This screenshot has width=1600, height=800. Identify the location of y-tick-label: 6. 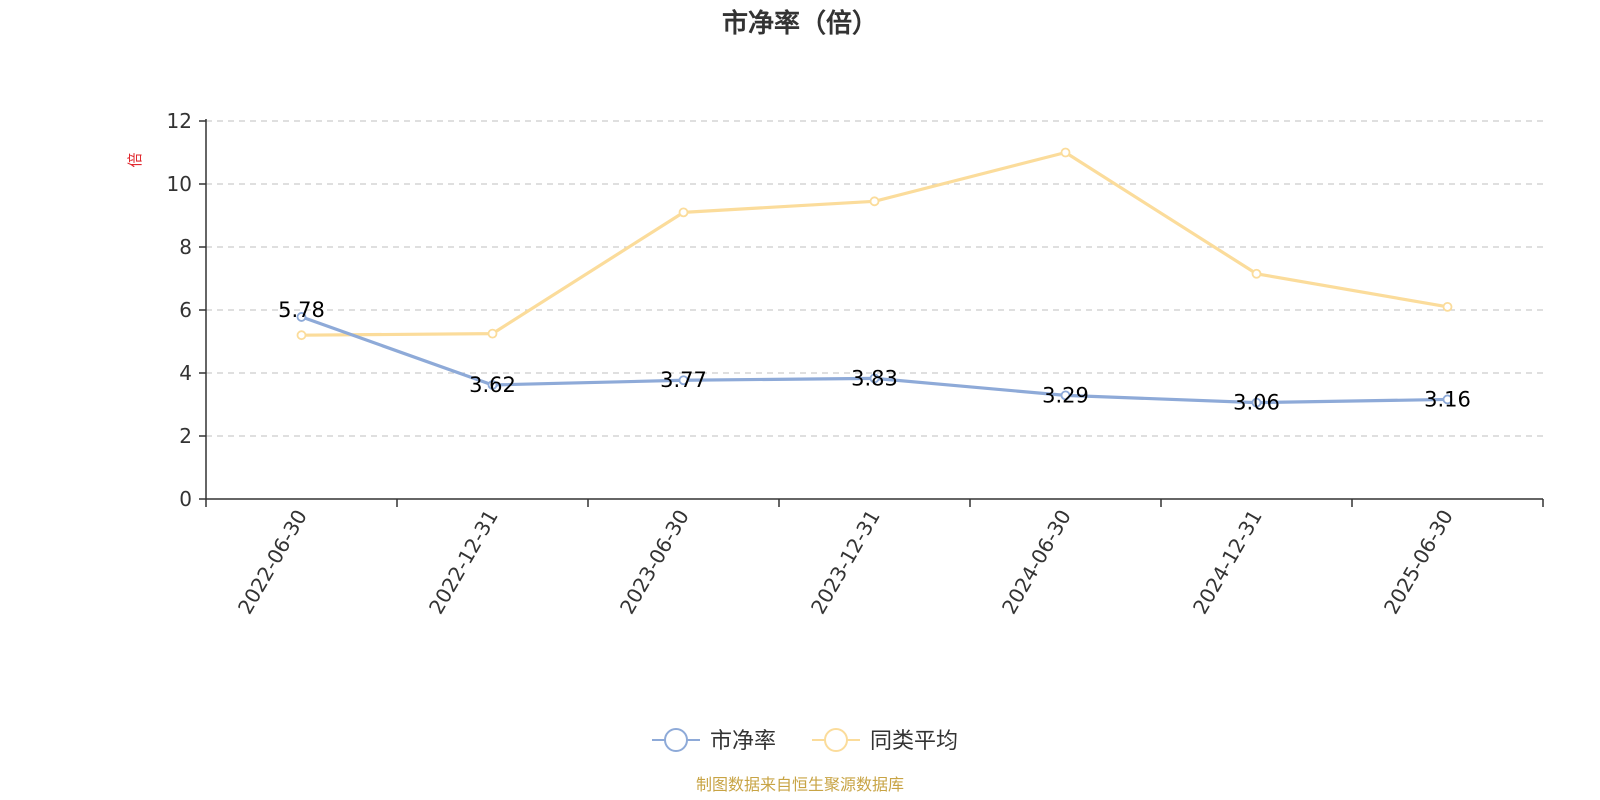
(185, 310).